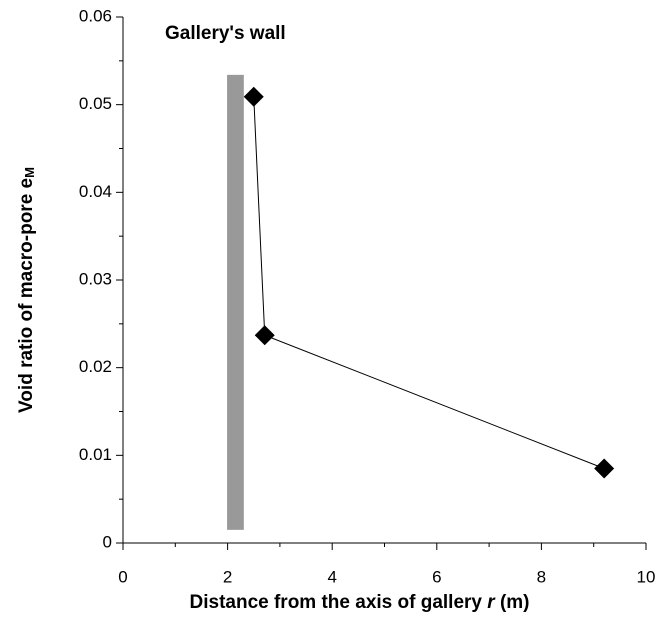 Image resolution: width=659 pixels, height=622 pixels. I want to click on y-axis-label: Void ratio of macro-pore eM, so click(26, 290).